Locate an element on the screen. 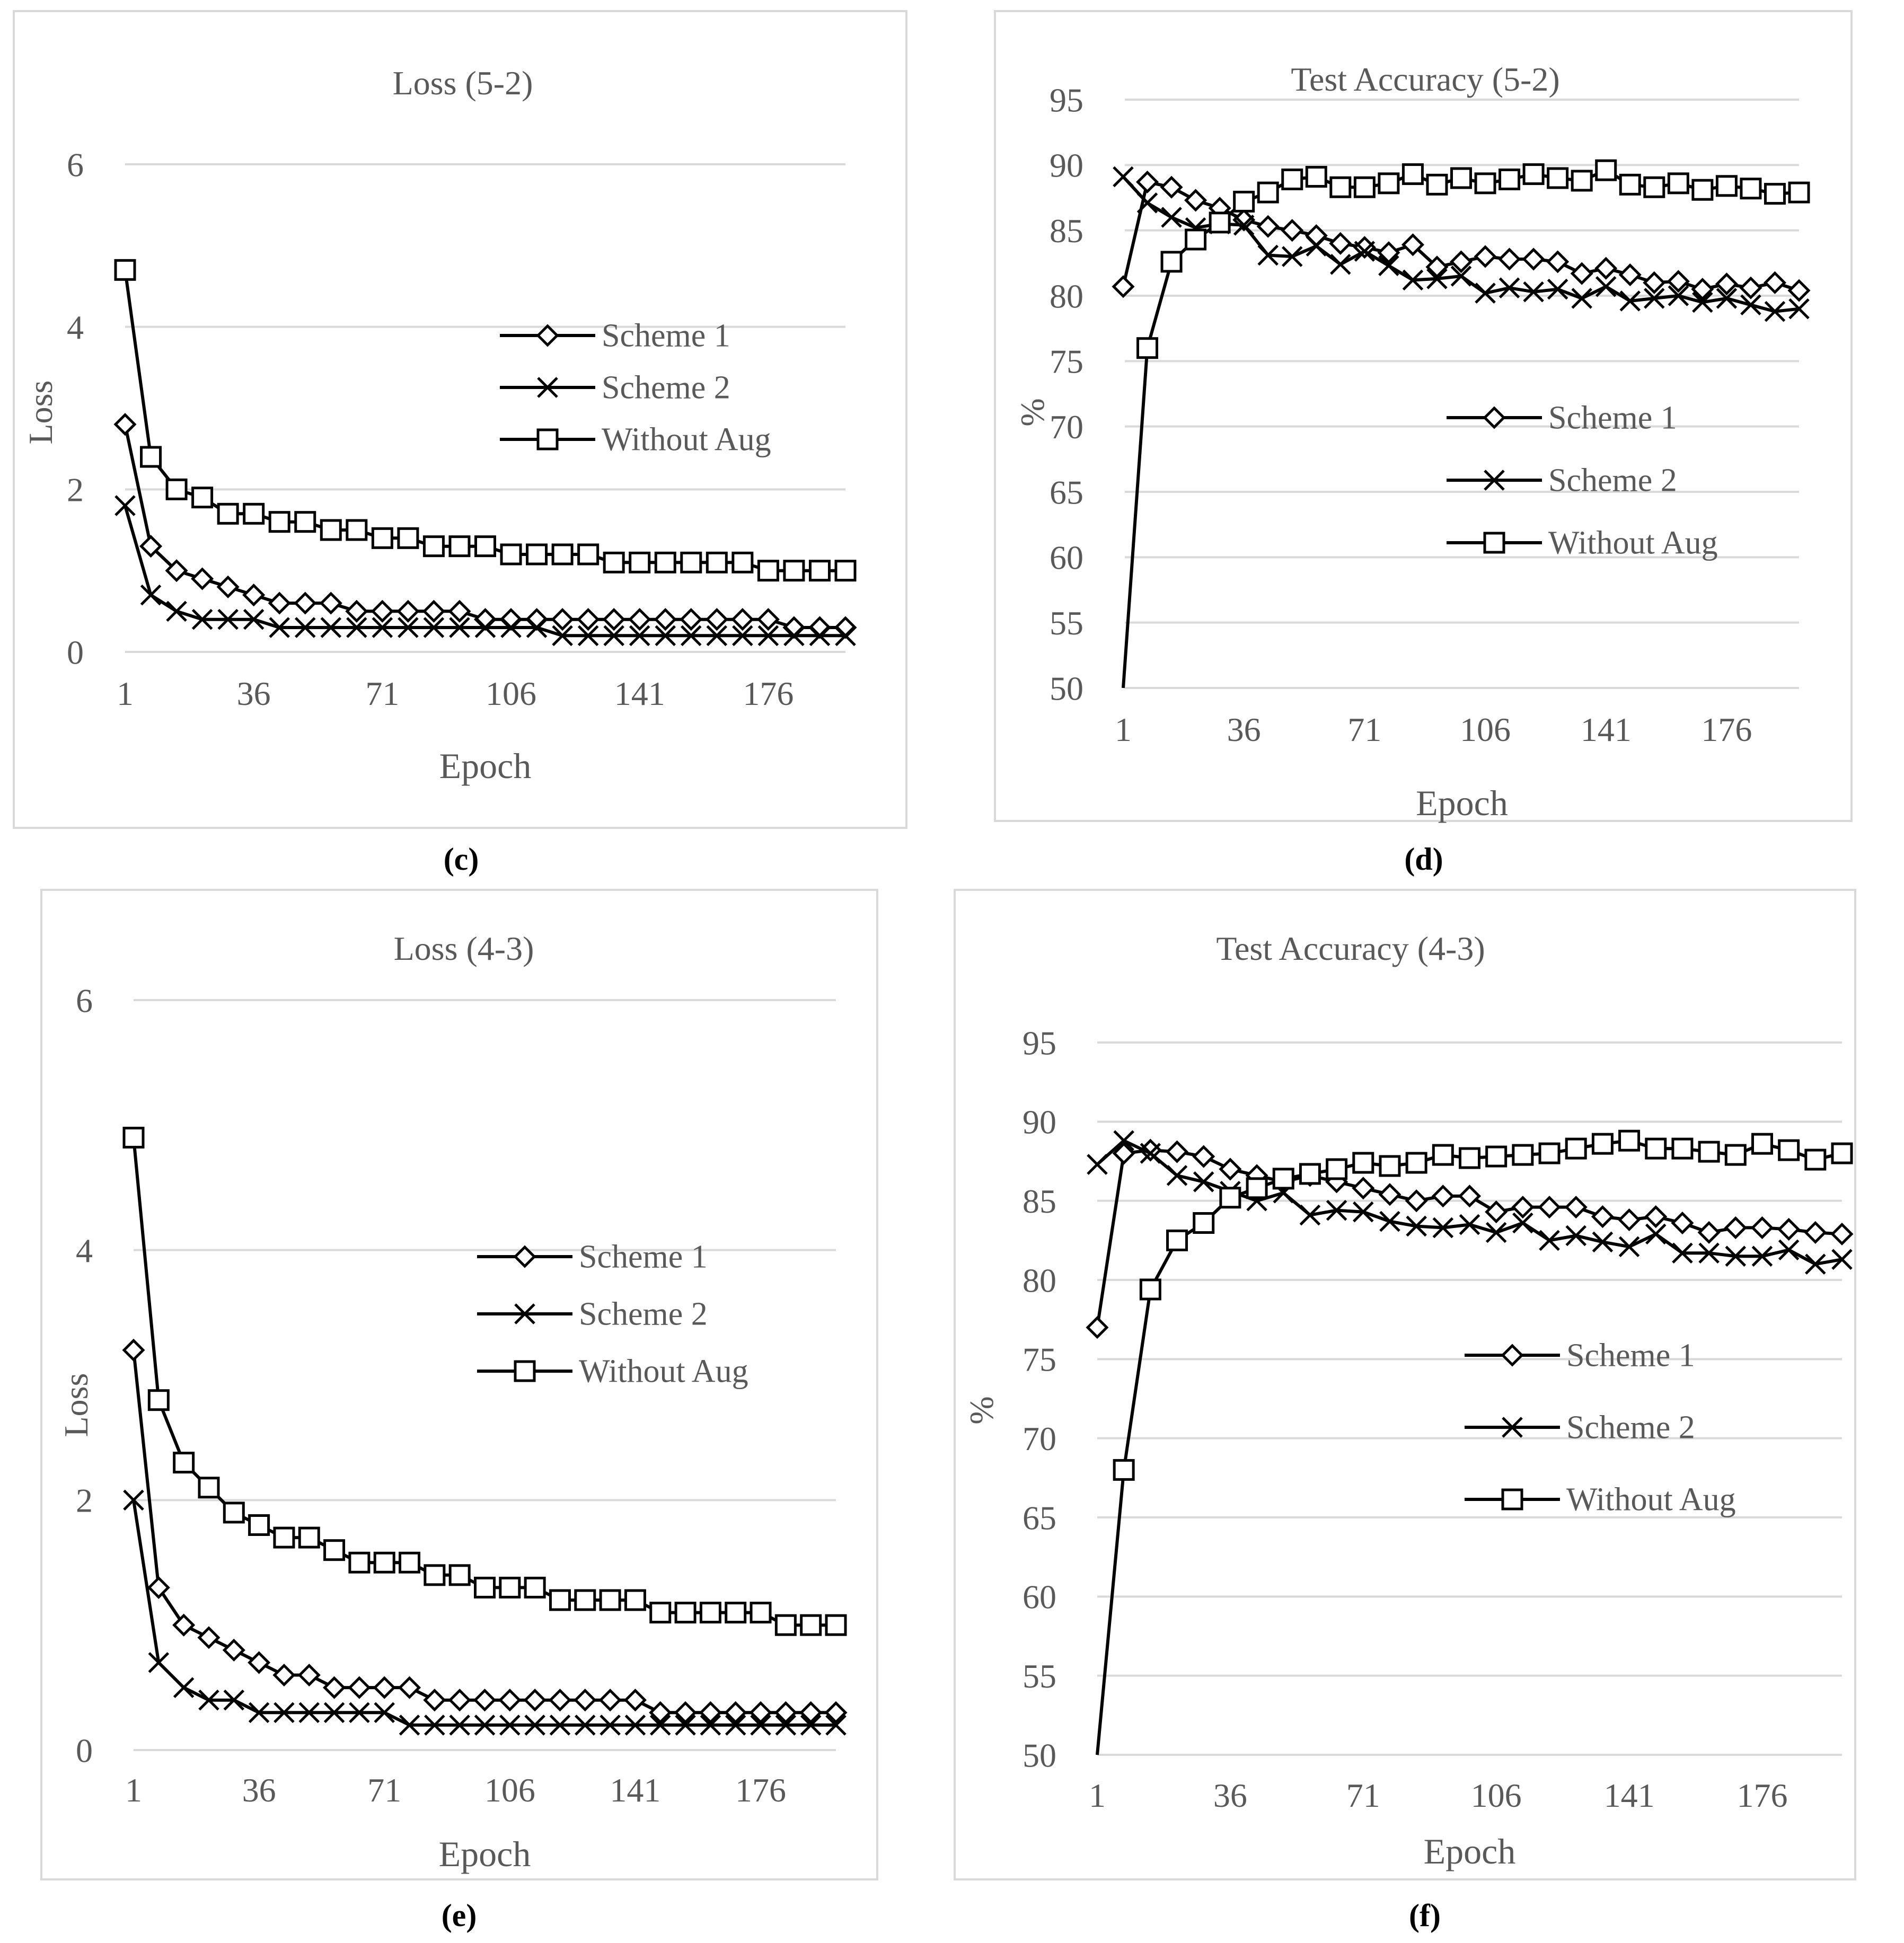 The width and height of the screenshot is (1904, 1943). y-axis-label: % is located at coordinates (1032, 412).